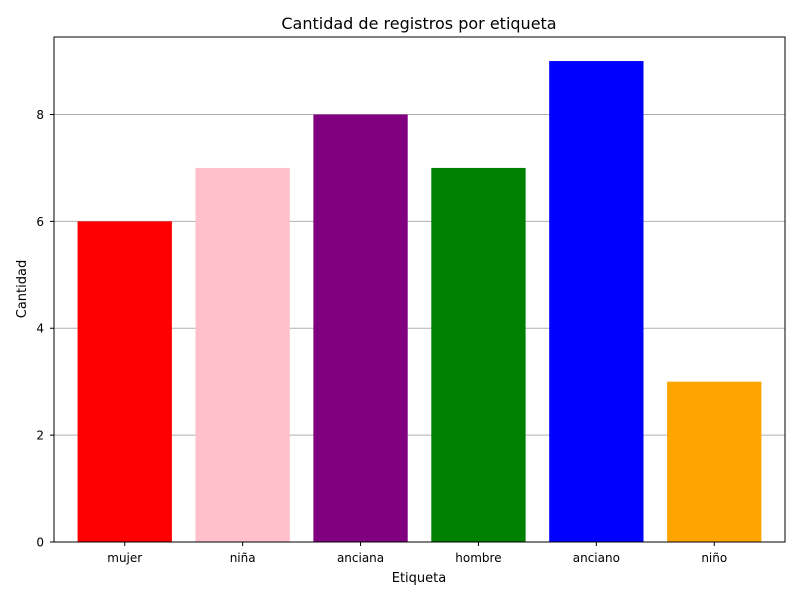 The width and height of the screenshot is (800, 600). I want to click on chart-title: Cantidad de registros por etiqueta, so click(418, 23).